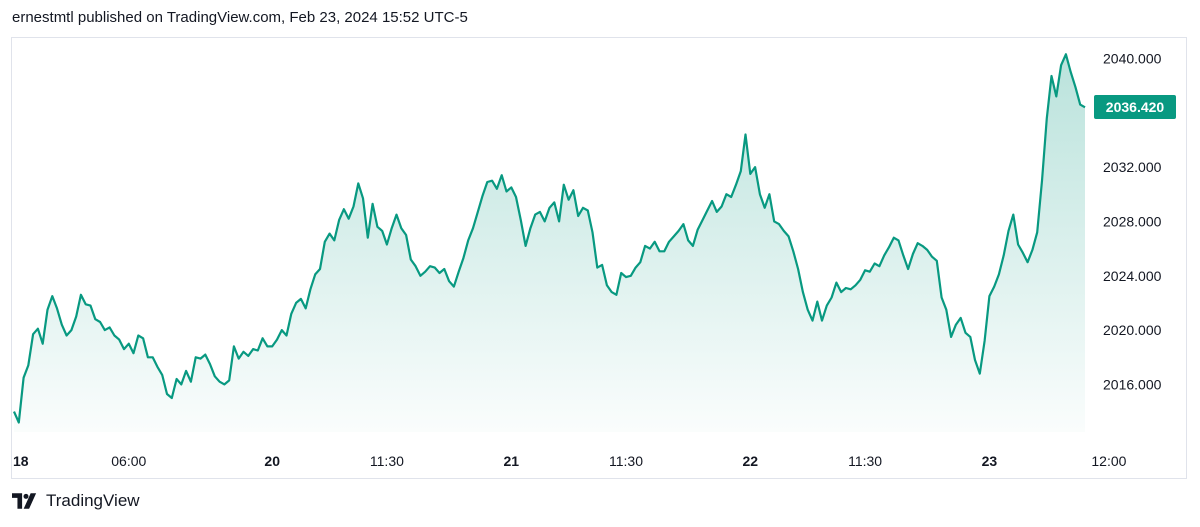 The width and height of the screenshot is (1200, 527). Describe the element at coordinates (1132, 330) in the screenshot. I see `y-tick-label: 2020.000` at that location.